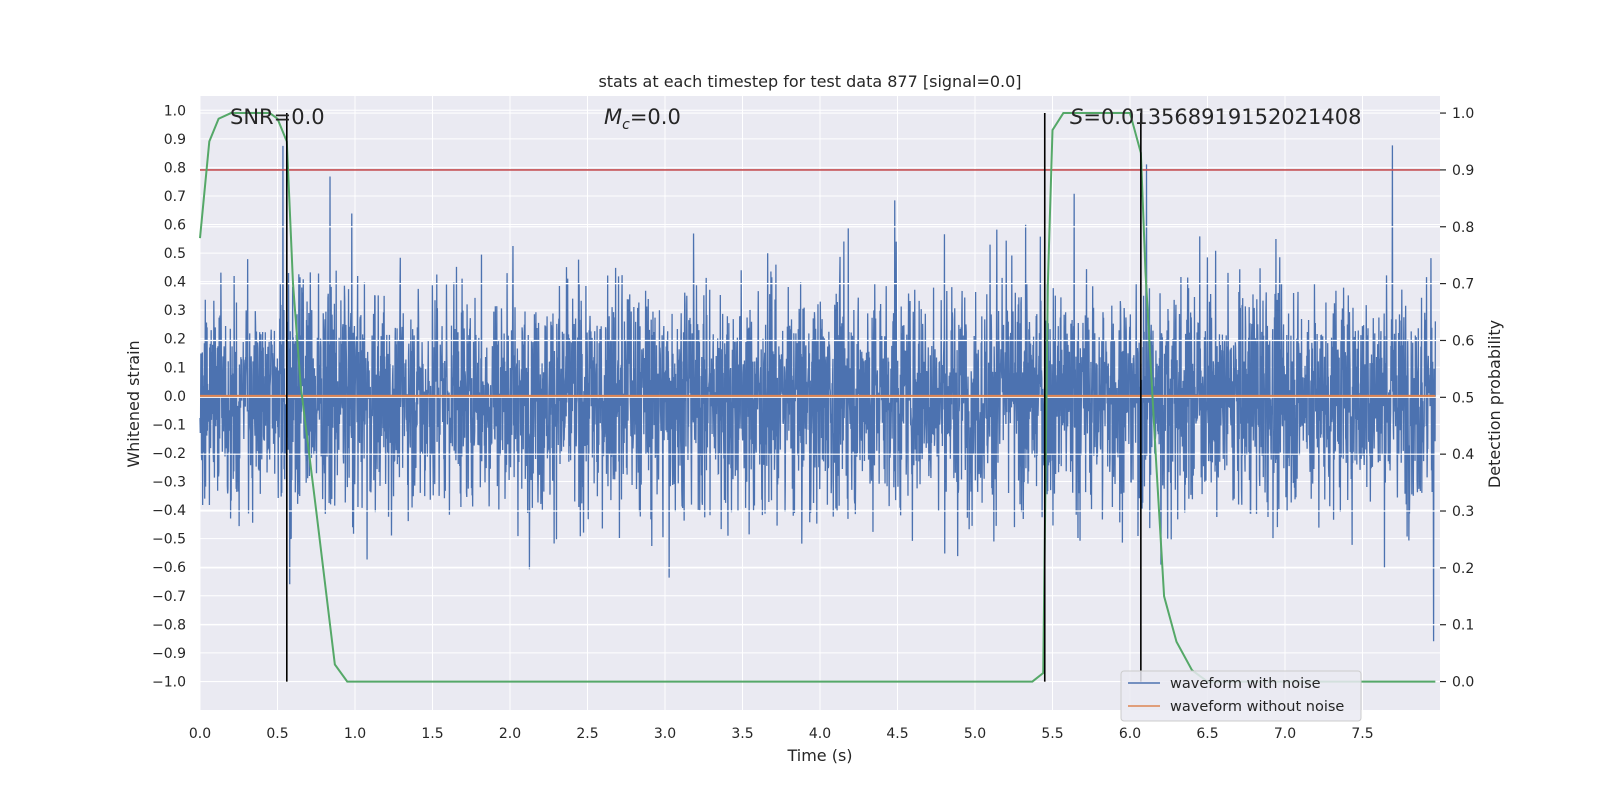 This screenshot has width=1600, height=800. Describe the element at coordinates (169, 425) in the screenshot. I see `y-left-tick-label: −0.1` at that location.